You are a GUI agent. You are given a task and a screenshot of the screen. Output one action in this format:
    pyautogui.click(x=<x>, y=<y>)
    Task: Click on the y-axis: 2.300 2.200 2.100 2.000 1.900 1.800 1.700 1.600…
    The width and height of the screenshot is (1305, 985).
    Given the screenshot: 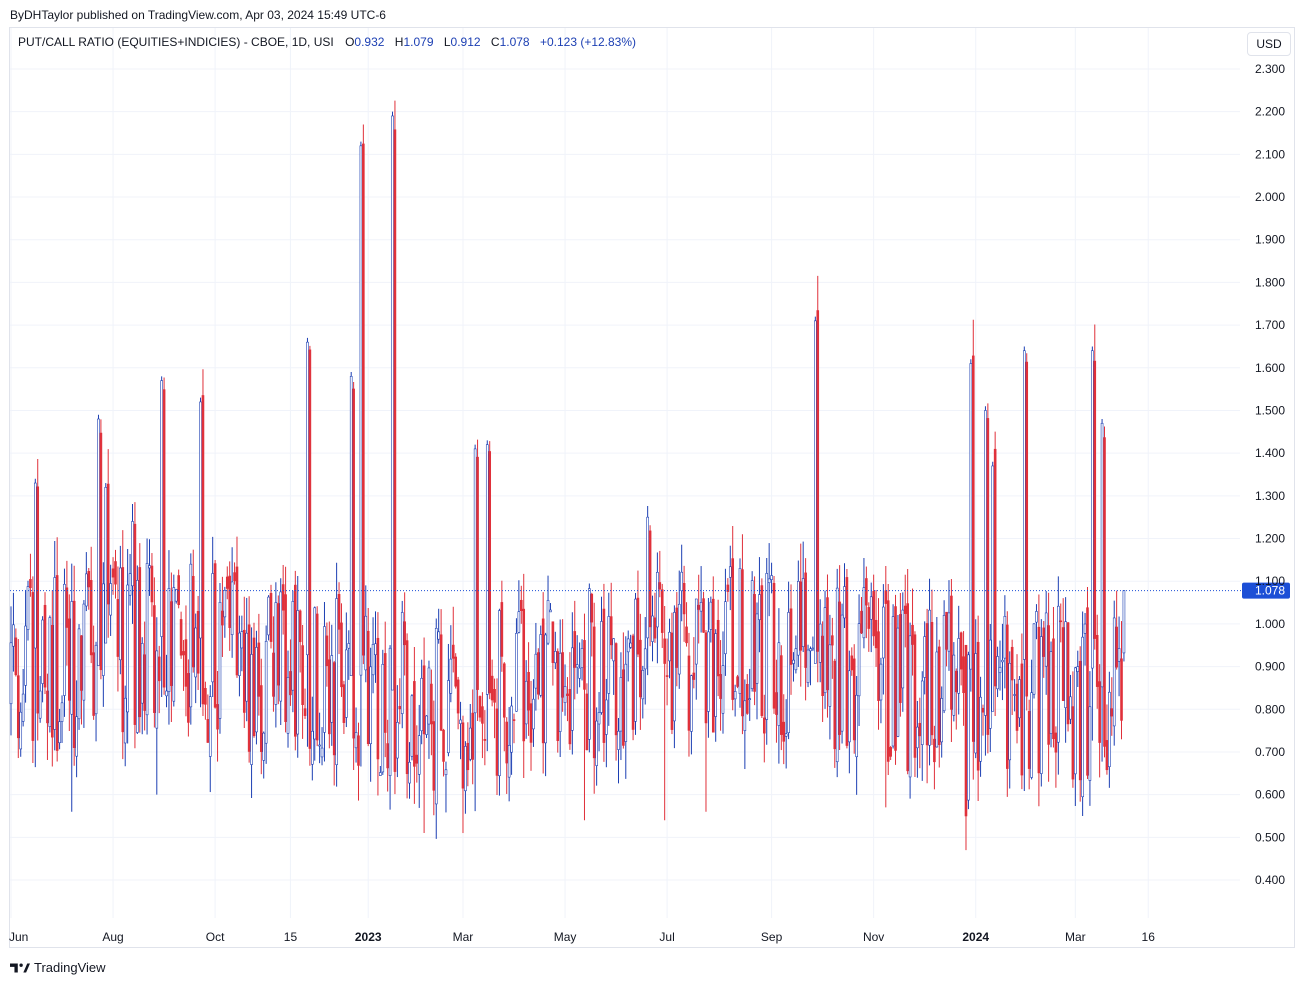 What is the action you would take?
    pyautogui.click(x=1270, y=474)
    